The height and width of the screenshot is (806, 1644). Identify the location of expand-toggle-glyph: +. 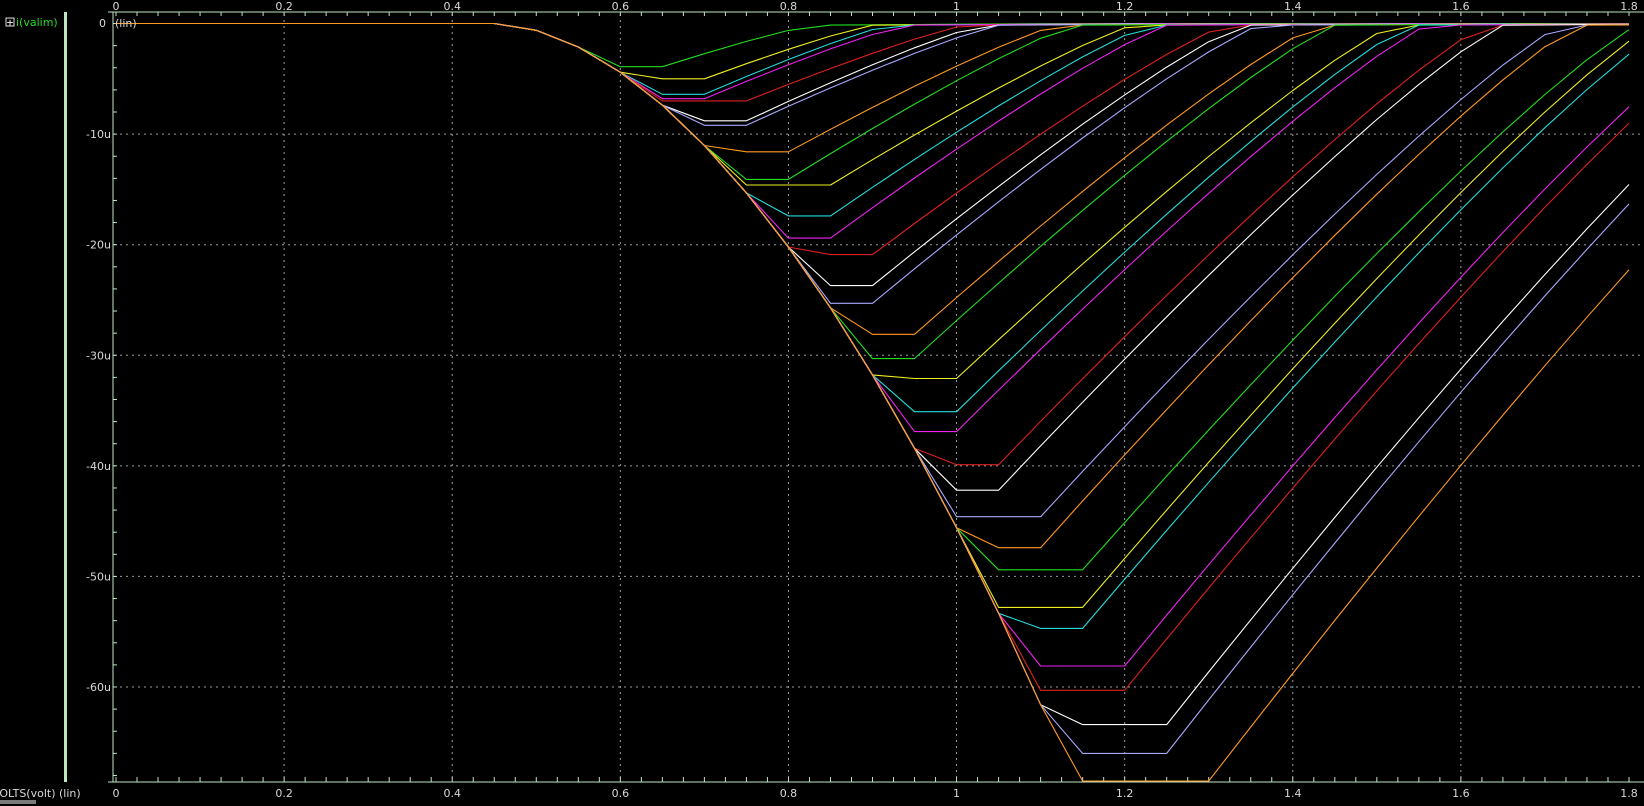
(10, 24).